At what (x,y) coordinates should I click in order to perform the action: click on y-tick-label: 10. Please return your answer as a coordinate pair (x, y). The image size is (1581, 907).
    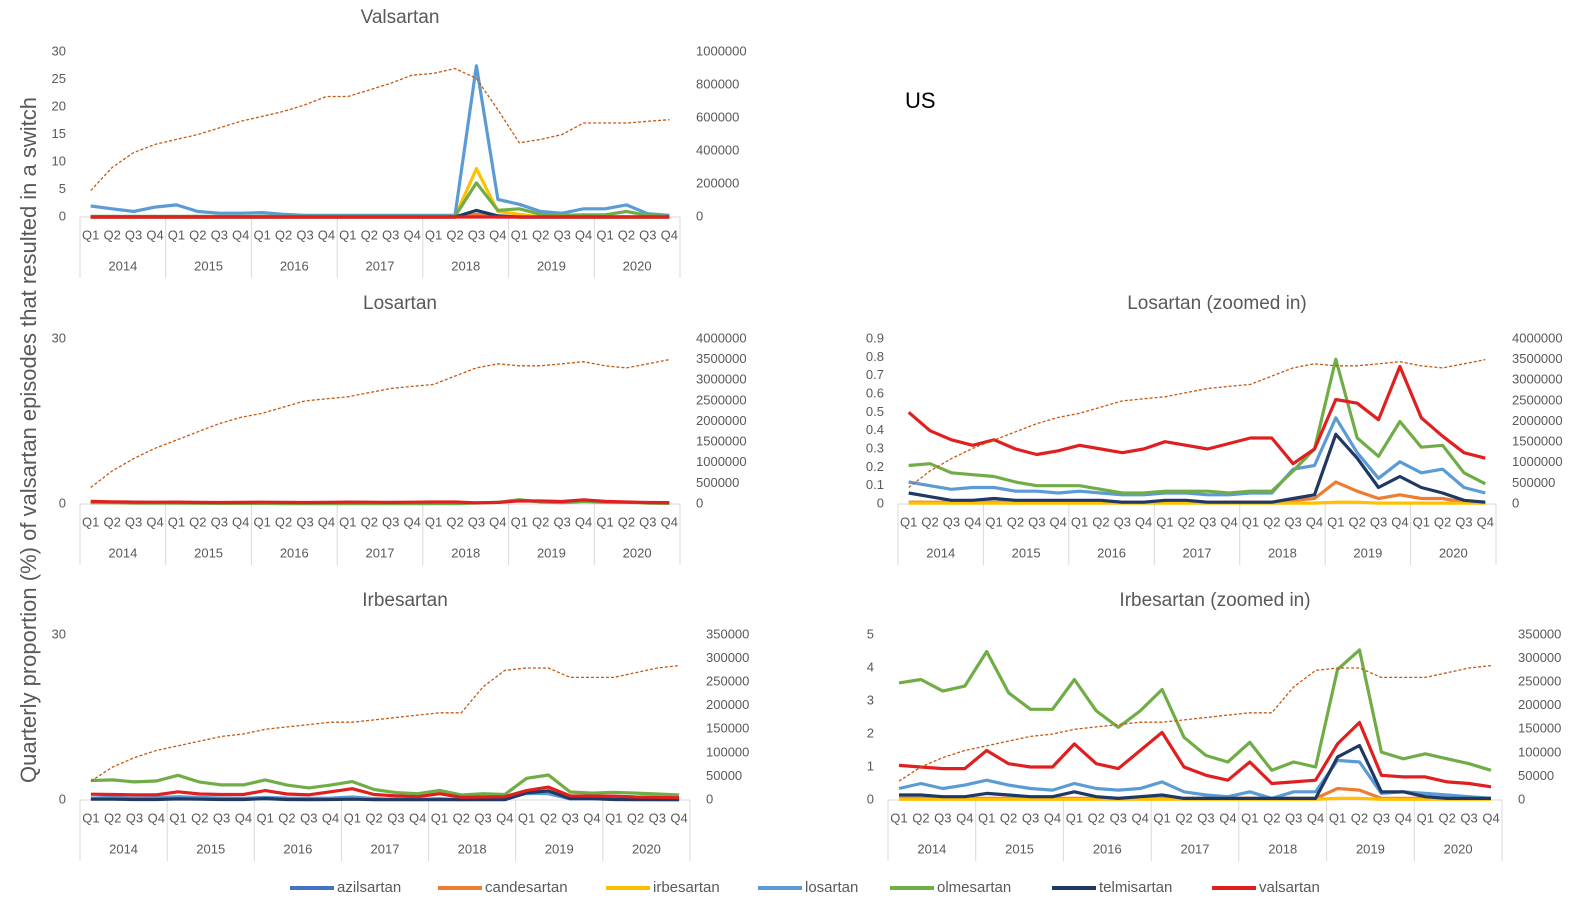
    Looking at the image, I should click on (59, 160).